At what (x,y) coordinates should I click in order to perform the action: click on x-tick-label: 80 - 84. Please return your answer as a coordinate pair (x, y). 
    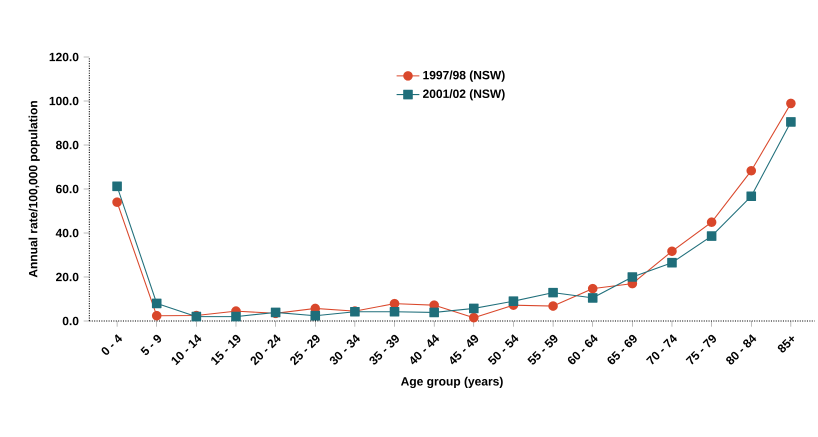
    Looking at the image, I should click on (741, 349).